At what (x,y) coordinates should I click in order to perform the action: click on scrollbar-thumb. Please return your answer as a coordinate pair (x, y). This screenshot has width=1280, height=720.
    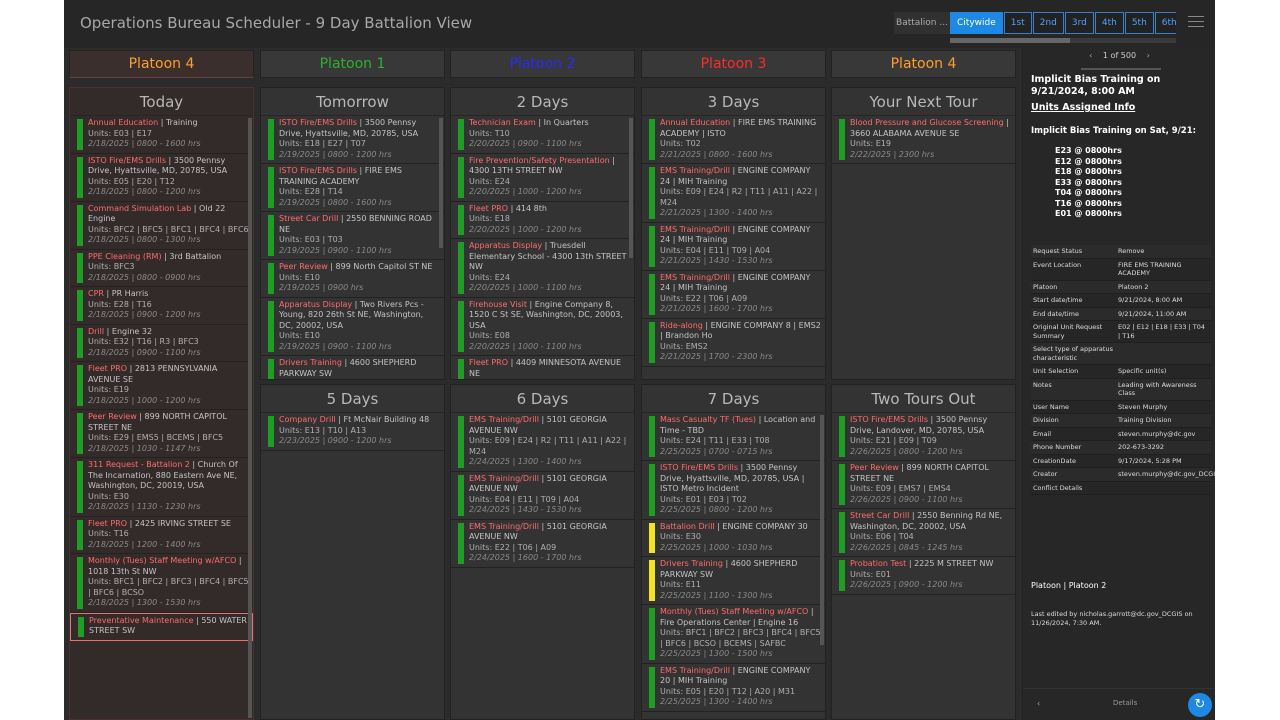
    Looking at the image, I should click on (1010, 40).